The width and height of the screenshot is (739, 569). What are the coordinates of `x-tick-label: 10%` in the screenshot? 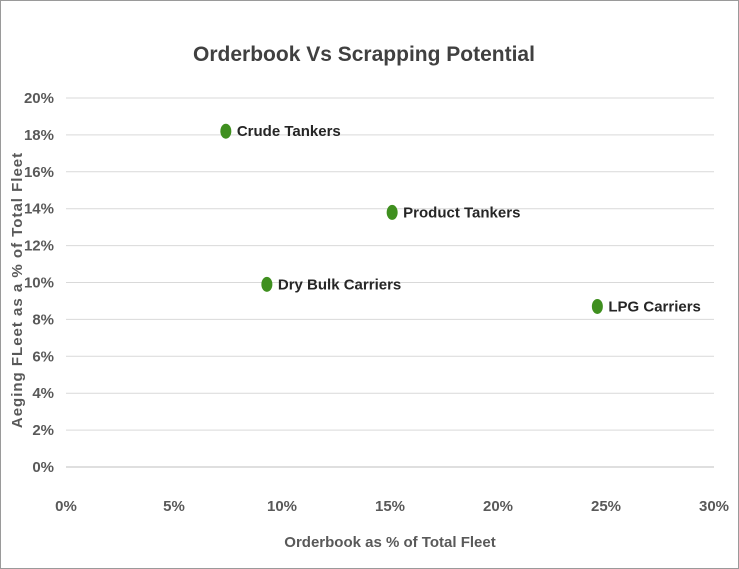 It's located at (282, 506).